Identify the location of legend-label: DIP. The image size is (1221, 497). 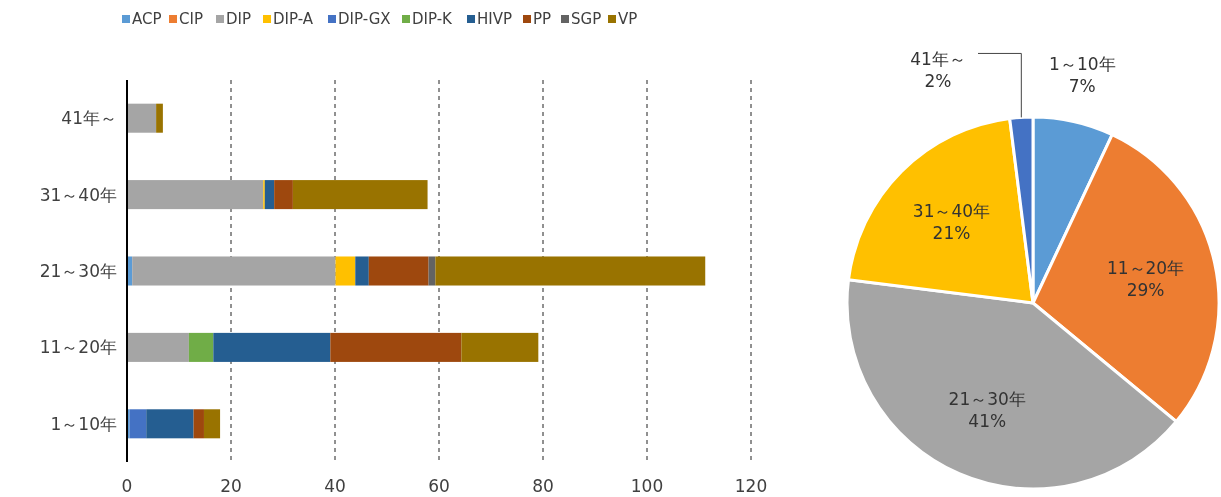
(239, 18).